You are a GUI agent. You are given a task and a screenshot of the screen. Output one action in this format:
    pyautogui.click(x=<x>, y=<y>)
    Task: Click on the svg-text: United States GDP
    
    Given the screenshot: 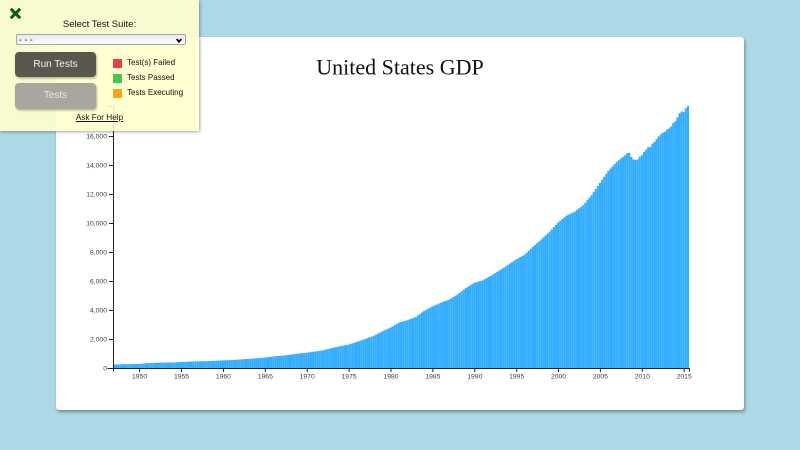 What is the action you would take?
    pyautogui.click(x=399, y=67)
    